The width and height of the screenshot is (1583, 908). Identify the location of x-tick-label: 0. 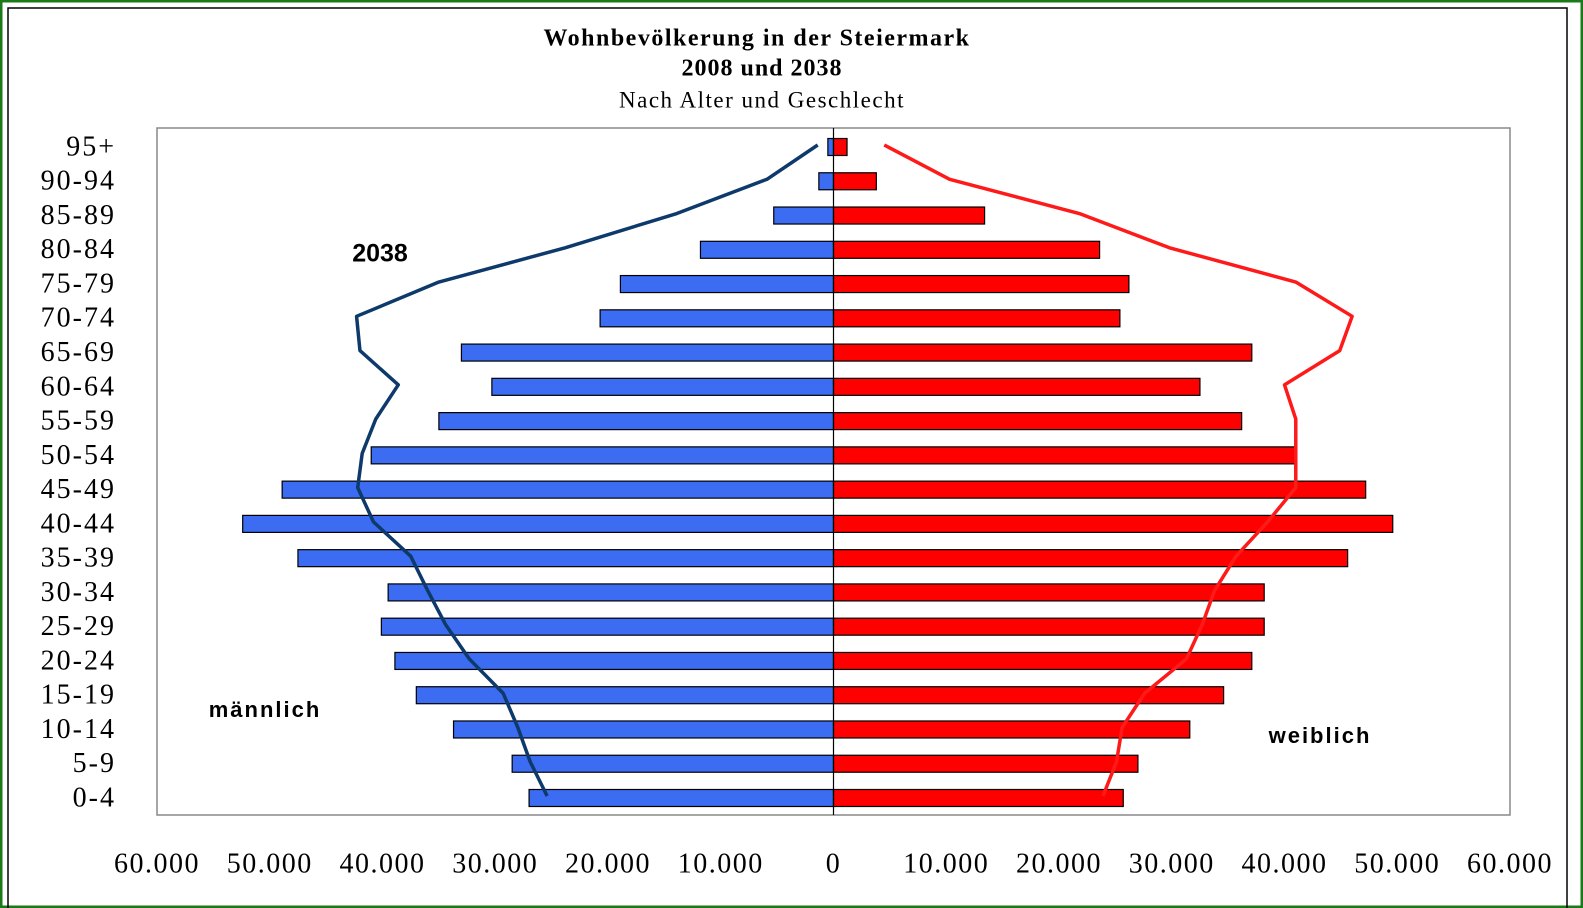
(834, 863).